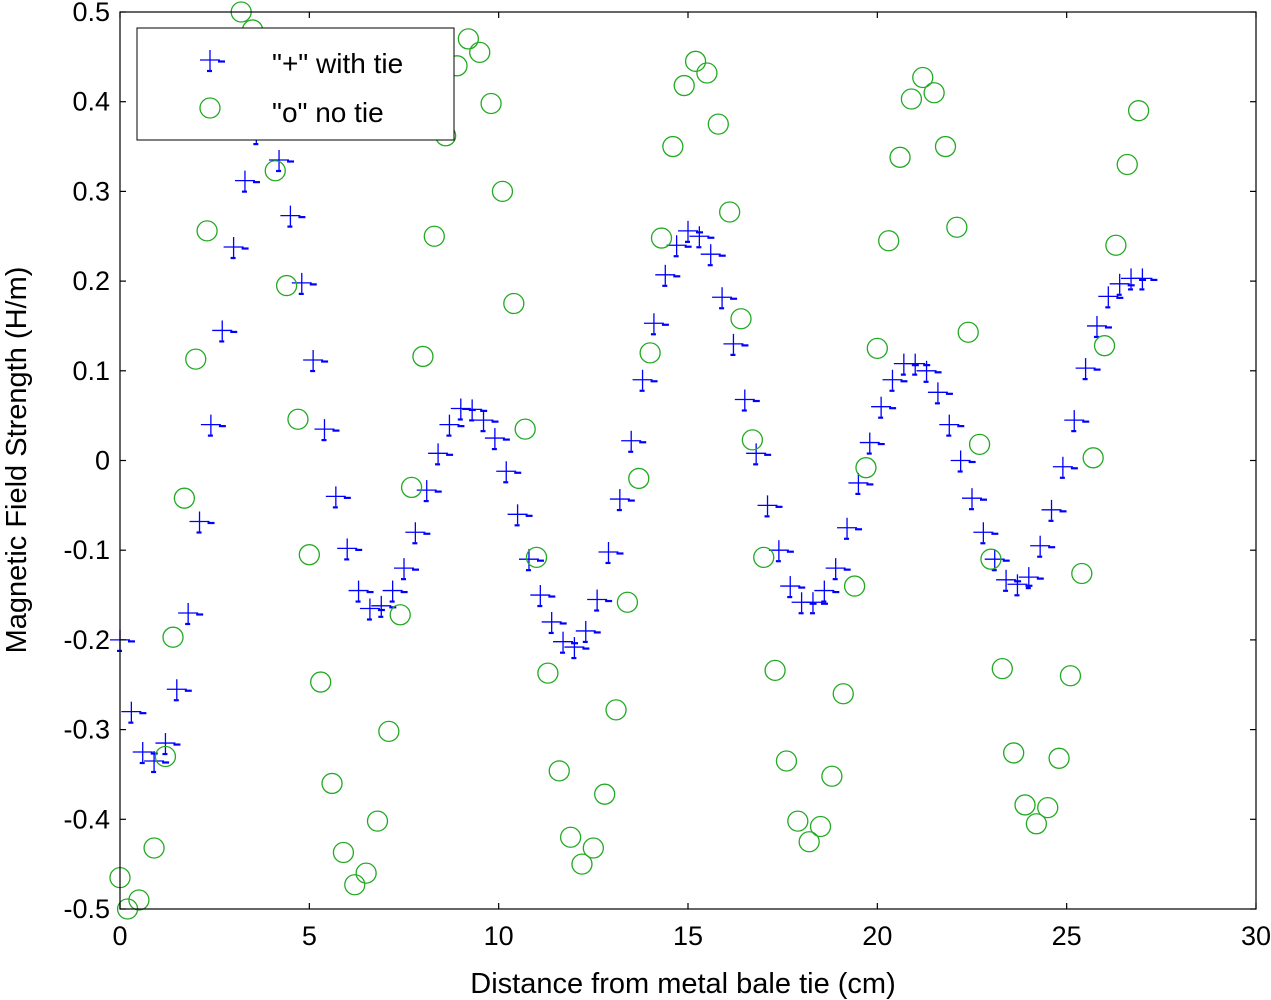 The height and width of the screenshot is (1000, 1271). Describe the element at coordinates (91, 281) in the screenshot. I see `y-tick-label: 0.2` at that location.